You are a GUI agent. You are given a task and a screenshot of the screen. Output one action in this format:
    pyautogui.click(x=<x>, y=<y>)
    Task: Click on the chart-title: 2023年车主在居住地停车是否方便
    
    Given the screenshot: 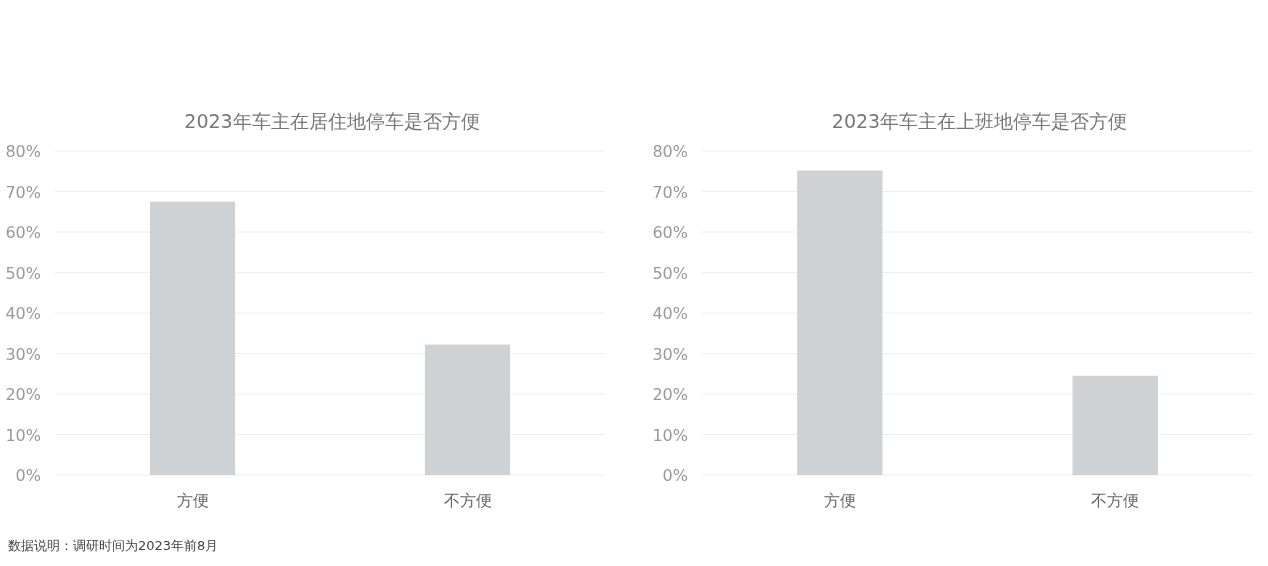 What is the action you would take?
    pyautogui.click(x=332, y=121)
    